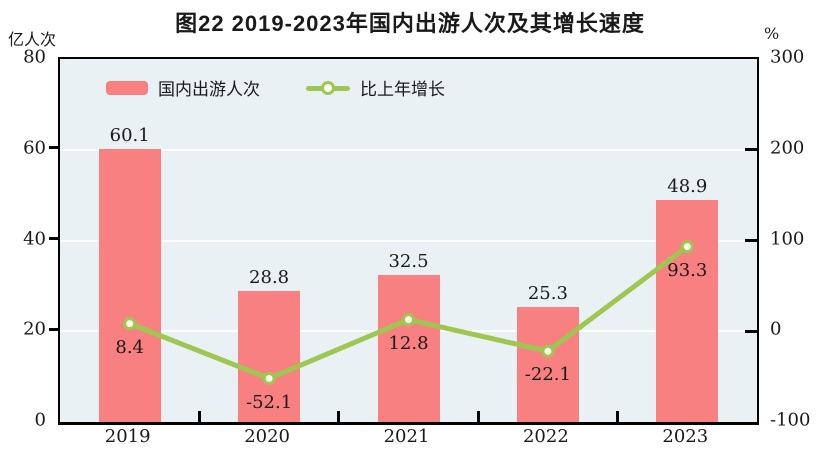 Image resolution: width=820 pixels, height=466 pixels. What do you see at coordinates (34, 148) in the screenshot?
I see `left-axis-tick-label: 60` at bounding box center [34, 148].